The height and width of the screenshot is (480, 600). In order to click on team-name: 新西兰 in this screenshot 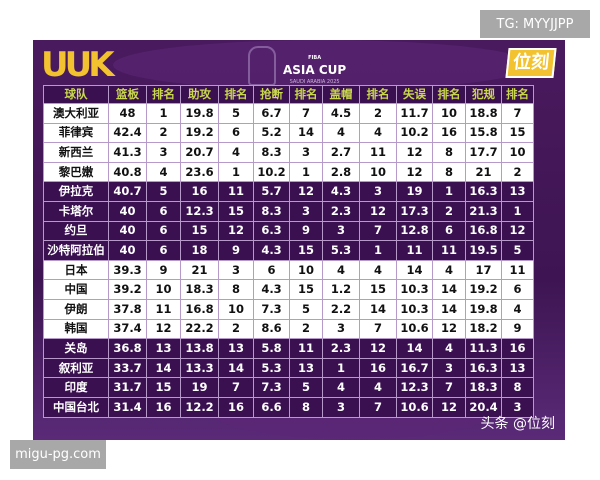, I will do `click(76, 152)`.